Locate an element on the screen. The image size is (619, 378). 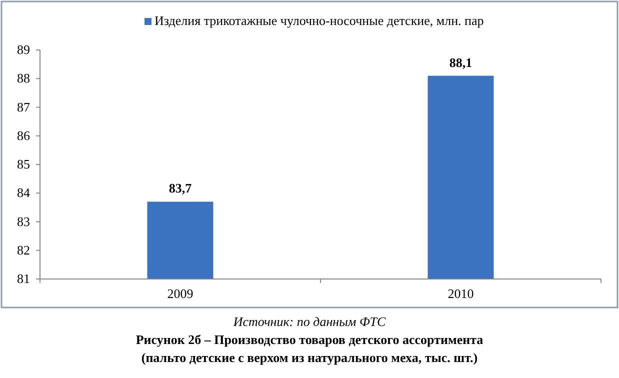
y-tick-label: 88 is located at coordinates (23, 78).